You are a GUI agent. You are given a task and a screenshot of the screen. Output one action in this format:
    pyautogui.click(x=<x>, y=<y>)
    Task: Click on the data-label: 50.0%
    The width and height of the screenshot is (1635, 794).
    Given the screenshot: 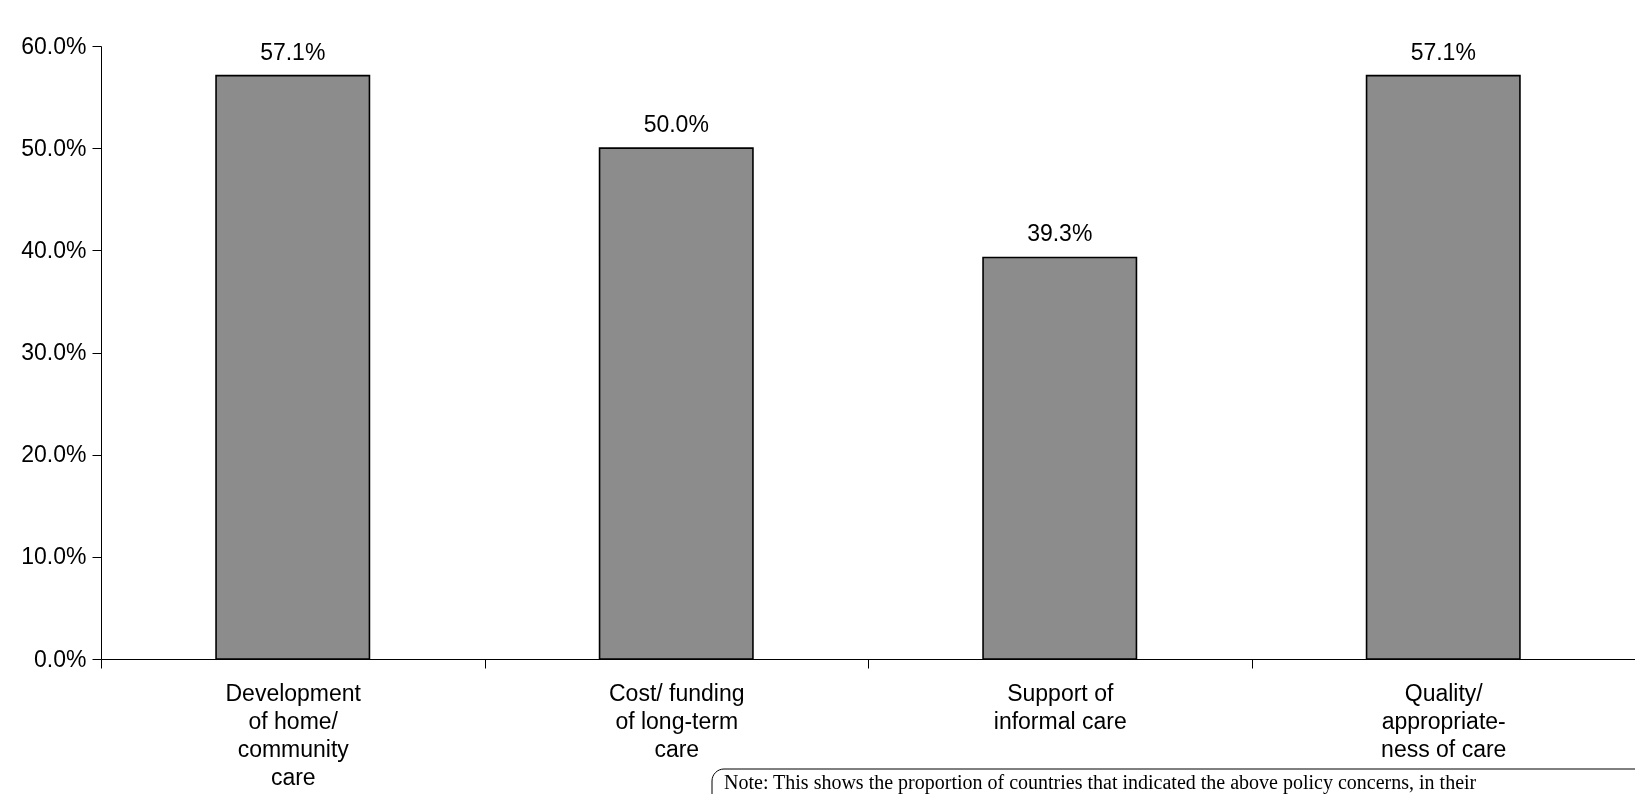 What is the action you would take?
    pyautogui.click(x=676, y=124)
    